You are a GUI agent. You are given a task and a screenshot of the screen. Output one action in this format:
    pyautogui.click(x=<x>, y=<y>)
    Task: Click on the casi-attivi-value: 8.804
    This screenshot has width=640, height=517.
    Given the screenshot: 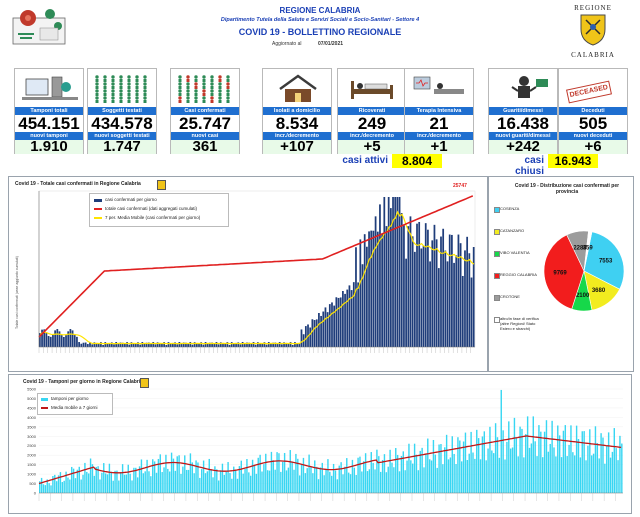 What is the action you would take?
    pyautogui.click(x=417, y=161)
    